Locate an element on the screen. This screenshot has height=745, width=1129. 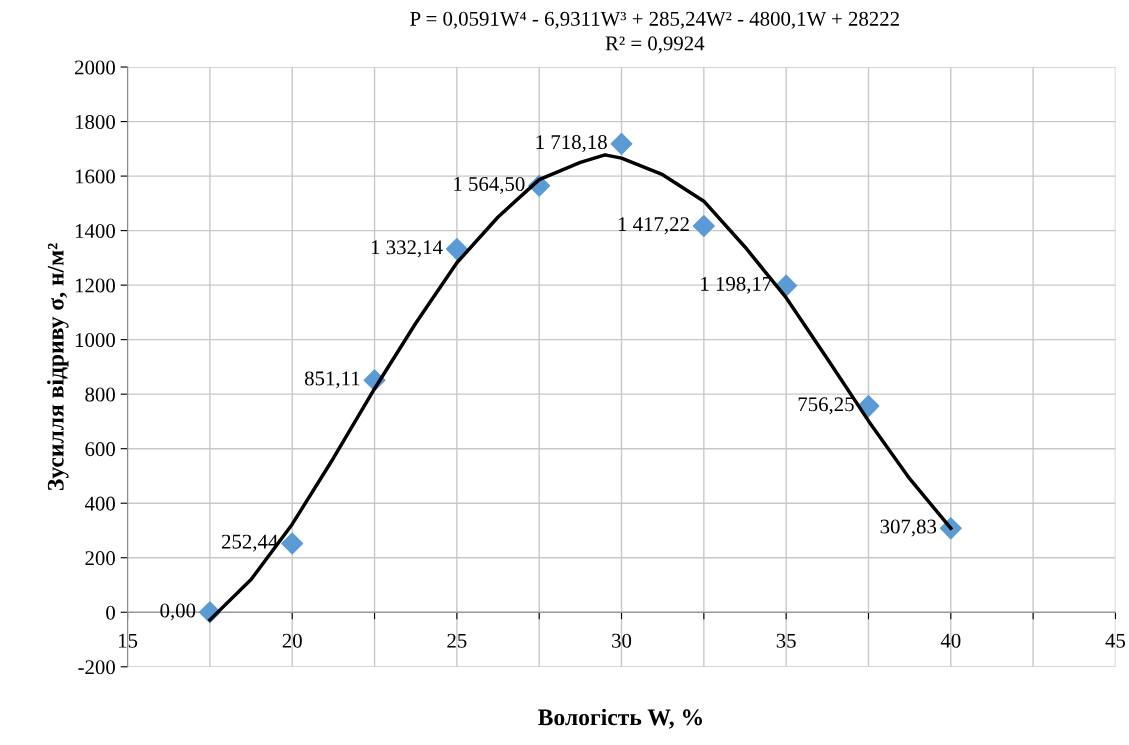
y-tick-label: 0 is located at coordinates (110, 612).